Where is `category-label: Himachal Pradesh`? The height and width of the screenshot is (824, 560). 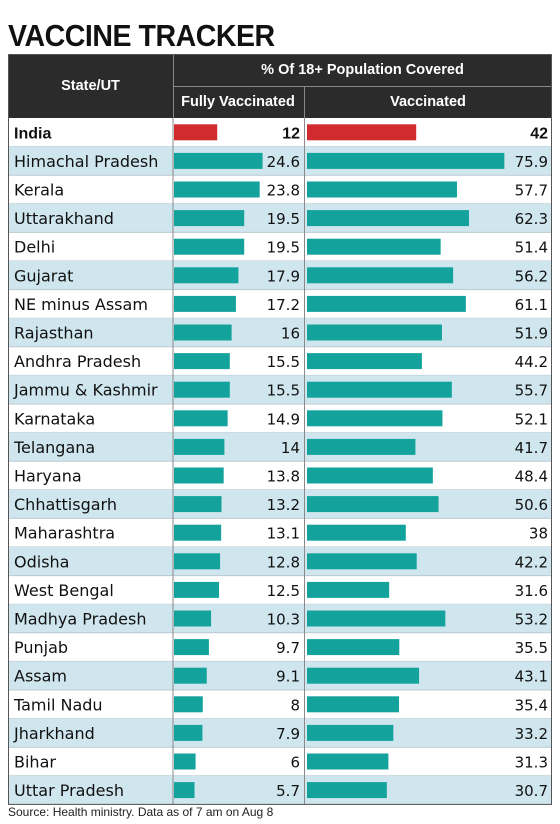
category-label: Himachal Pradesh is located at coordinates (86, 161).